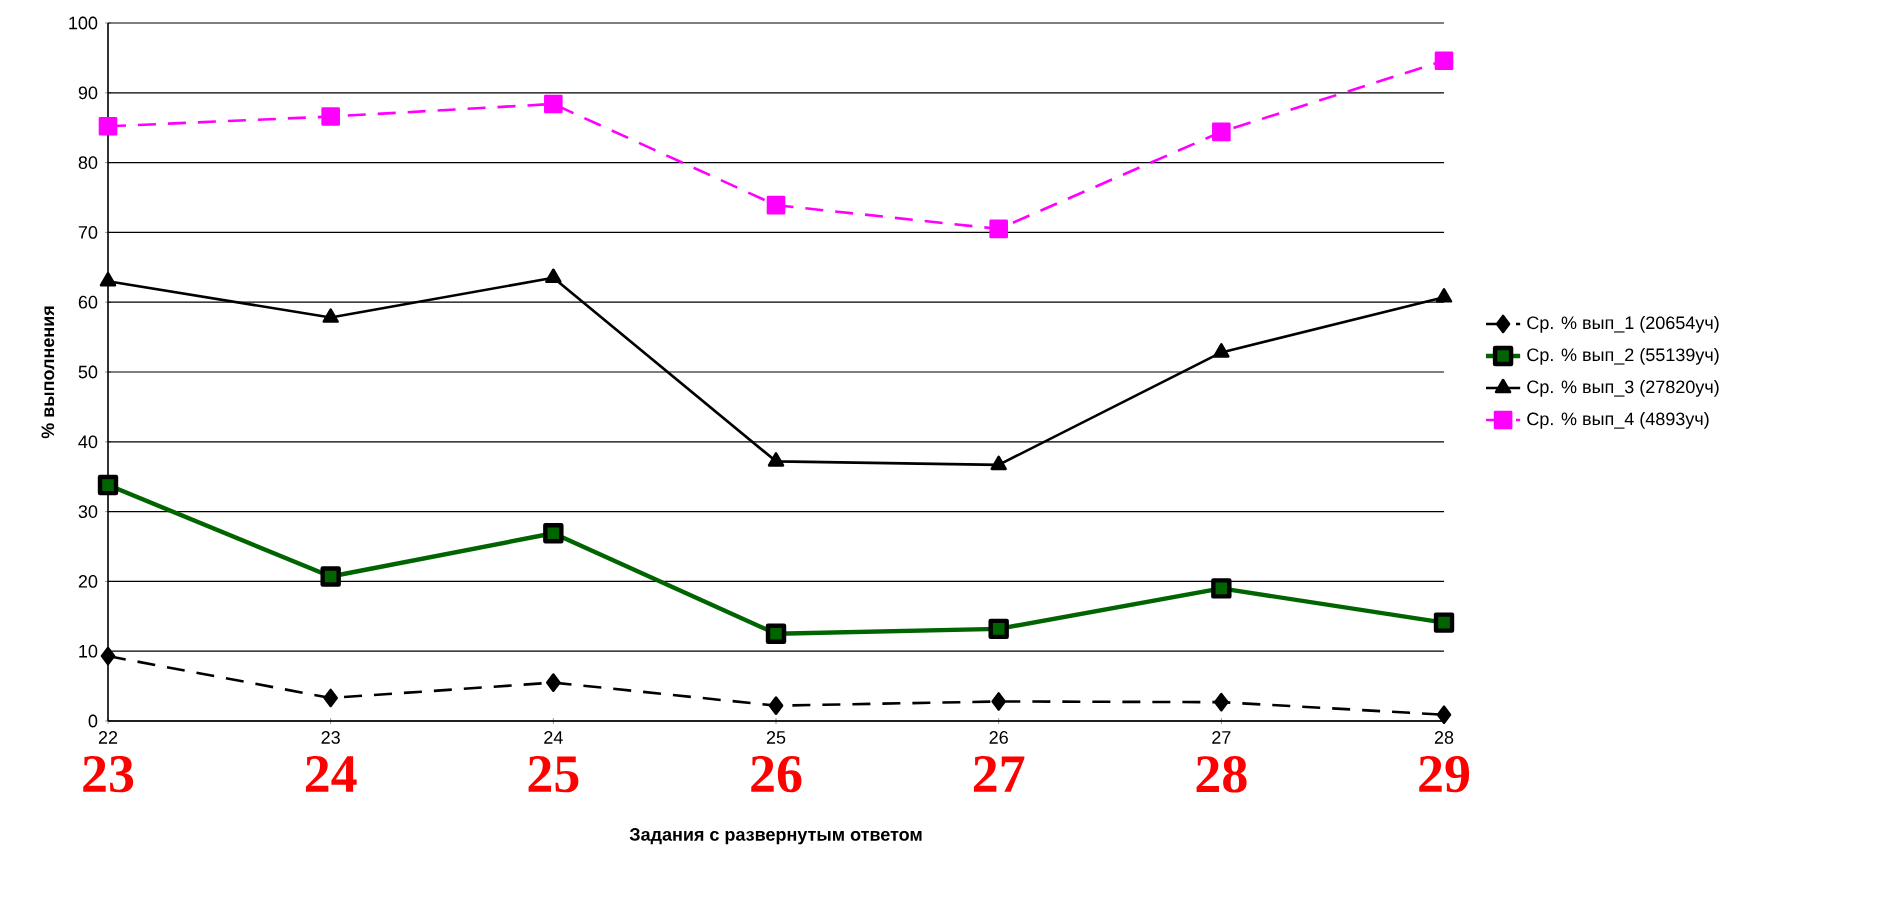  What do you see at coordinates (48, 372) in the screenshot?
I see `y-axis-title: % выполнения` at bounding box center [48, 372].